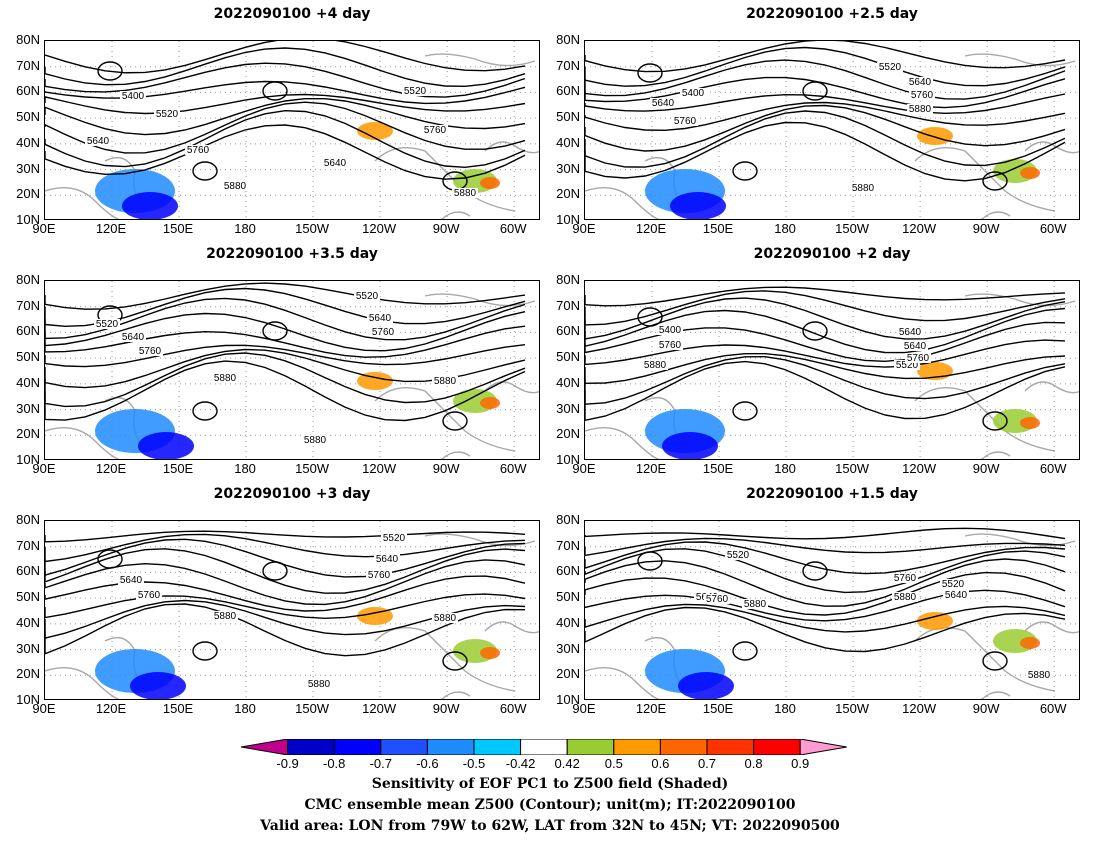  What do you see at coordinates (287, 763) in the screenshot?
I see `colorbar-tick-label: -0.9` at bounding box center [287, 763].